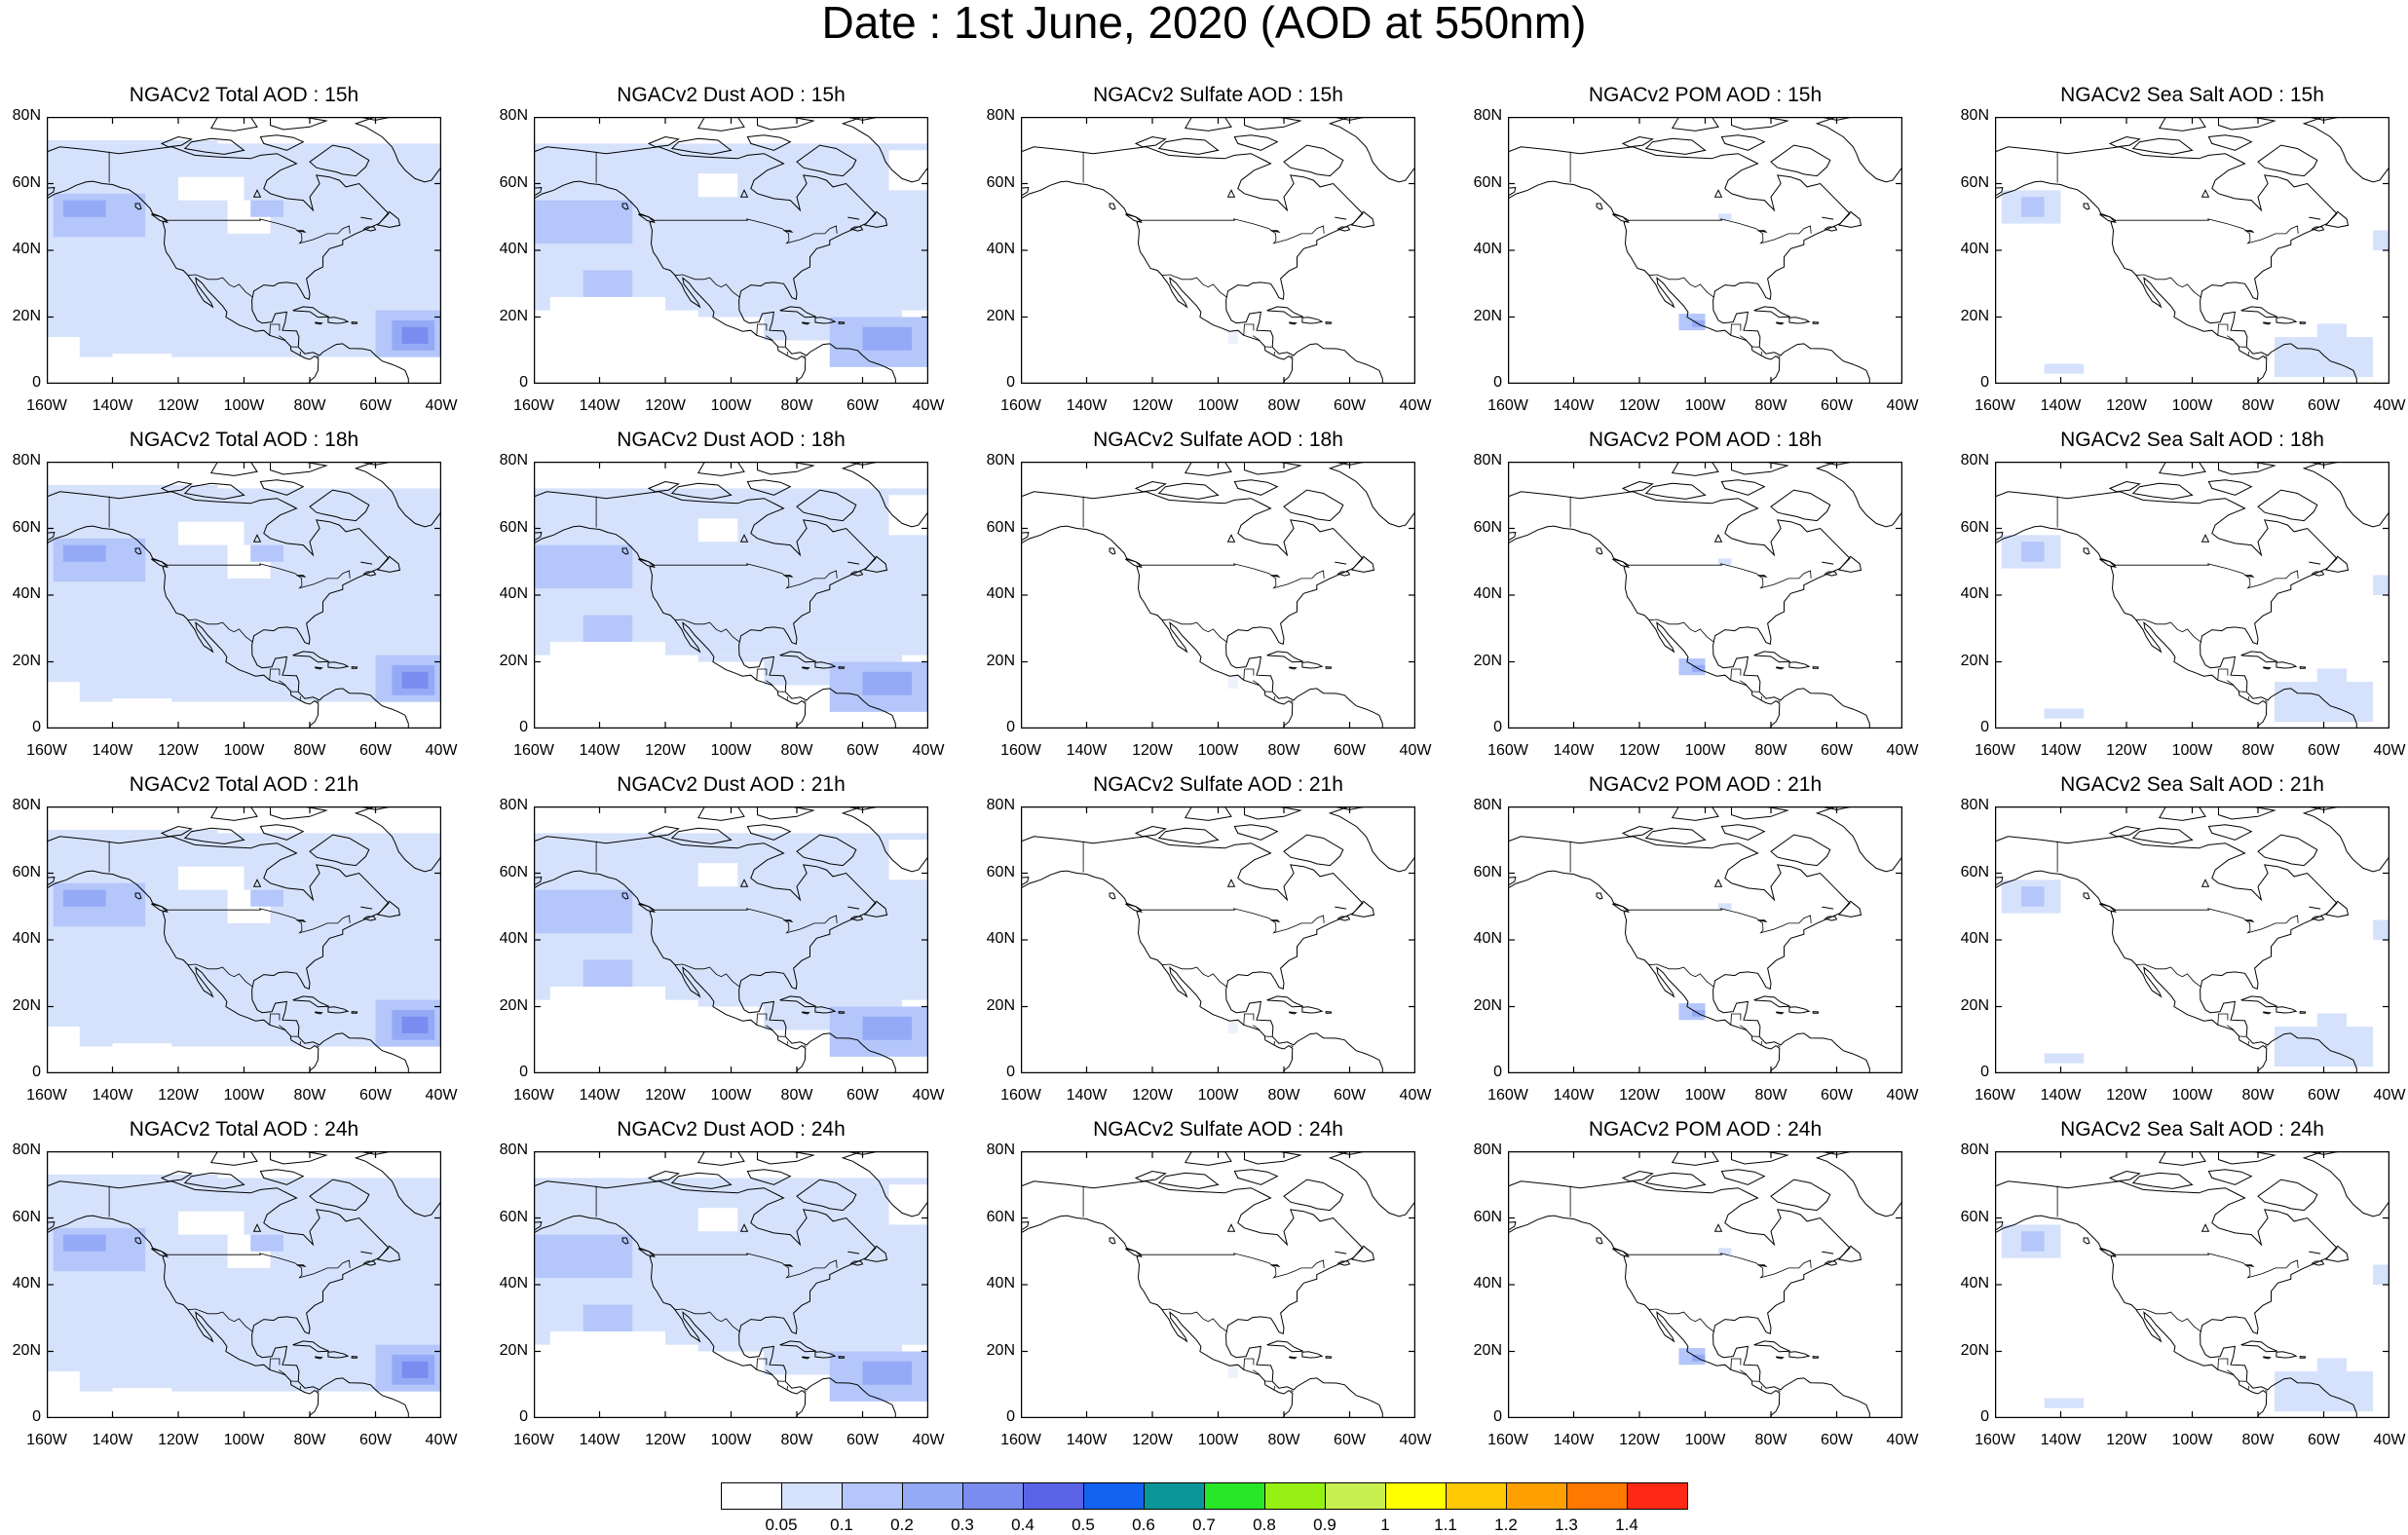 The width and height of the screenshot is (2408, 1535). What do you see at coordinates (244, 1284) in the screenshot?
I see `map-plot` at bounding box center [244, 1284].